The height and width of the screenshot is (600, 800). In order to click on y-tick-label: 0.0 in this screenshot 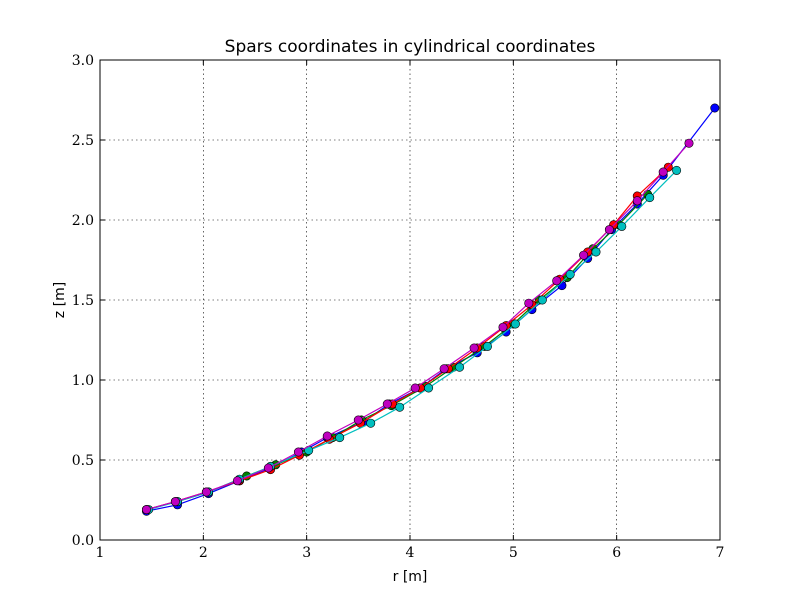, I will do `click(83, 541)`.